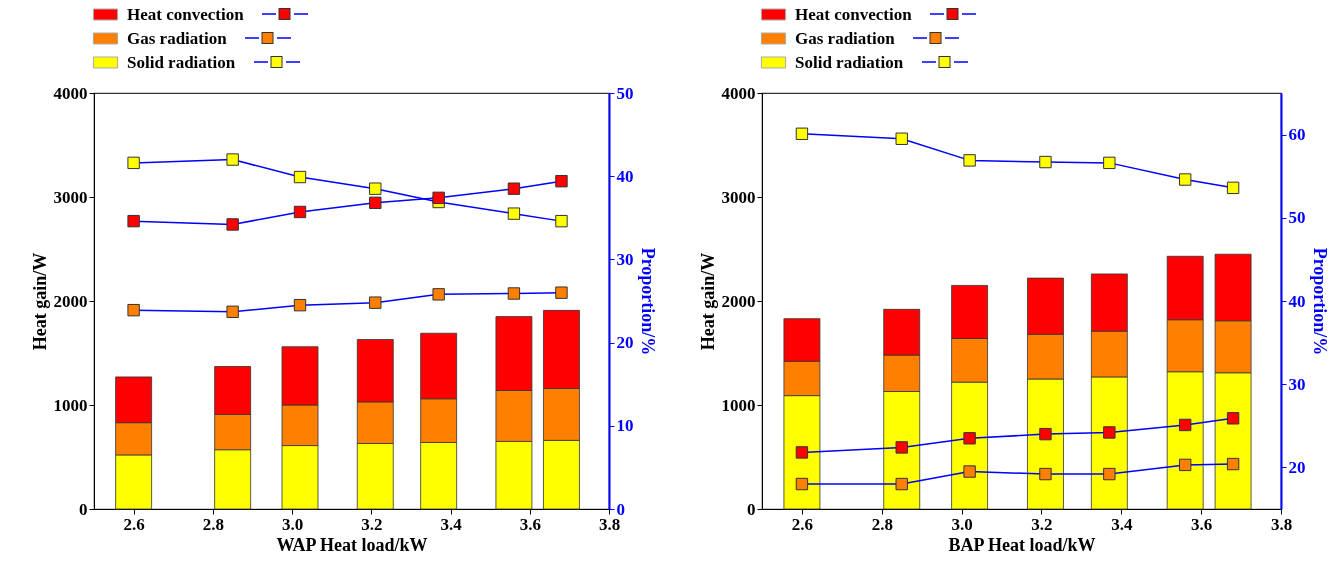 This screenshot has height=567, width=1343. I want to click on x-tick-label: 3.8, so click(1281, 524).